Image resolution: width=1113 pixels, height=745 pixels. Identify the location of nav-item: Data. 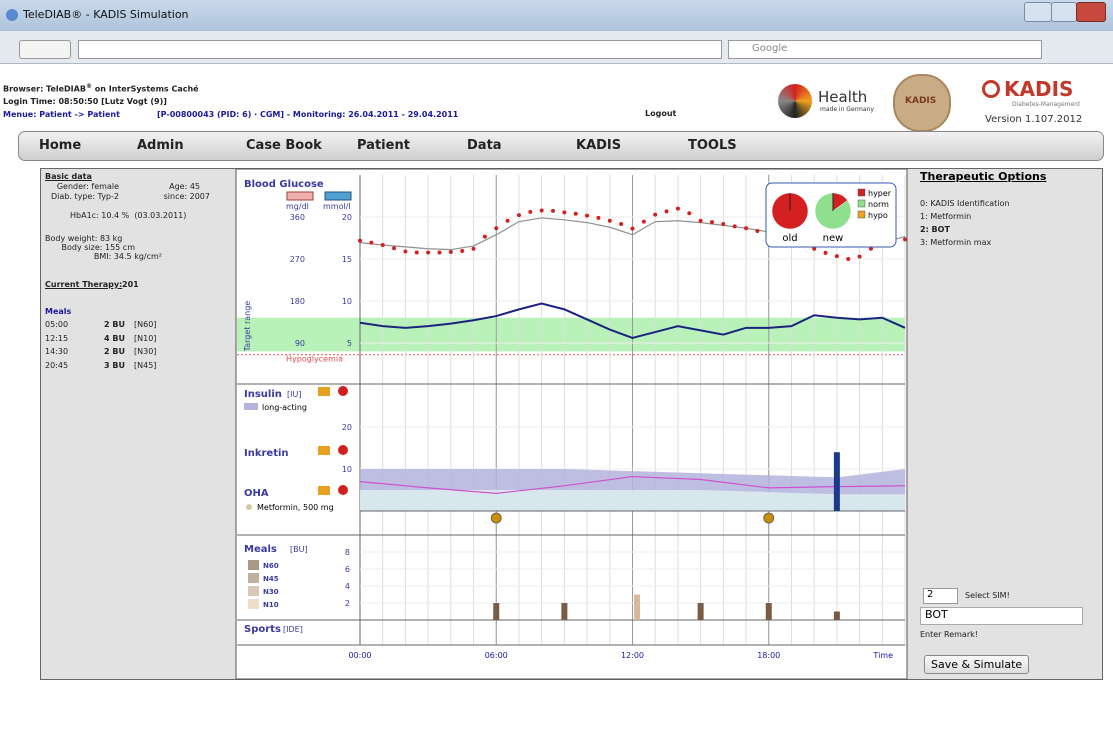
(484, 145).